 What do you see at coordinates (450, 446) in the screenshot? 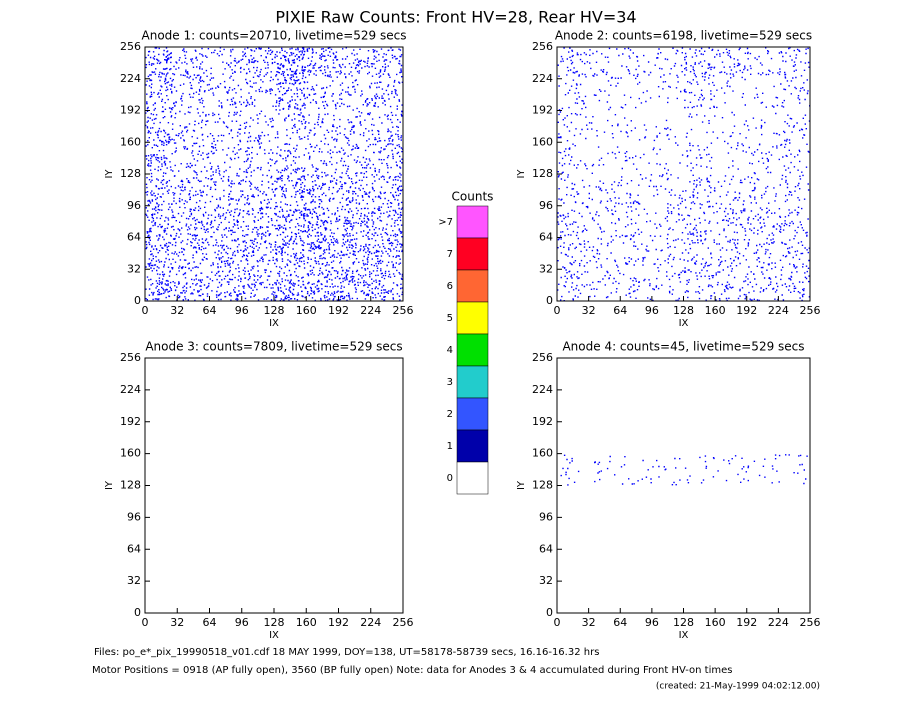
I see `colorbar-label: 1` at bounding box center [450, 446].